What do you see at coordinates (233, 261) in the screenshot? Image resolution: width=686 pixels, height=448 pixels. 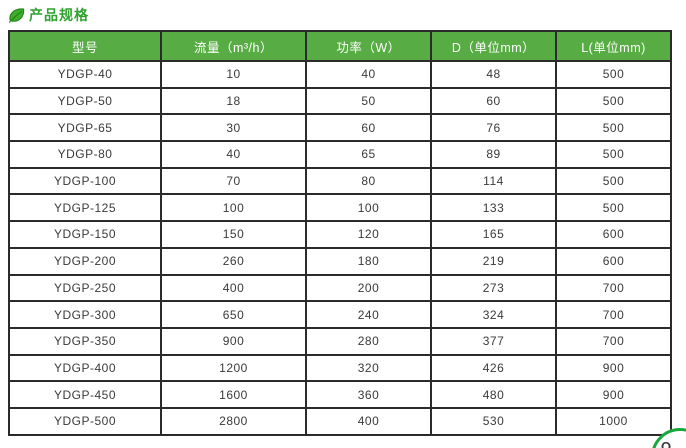 I see `table-cell: 260` at bounding box center [233, 261].